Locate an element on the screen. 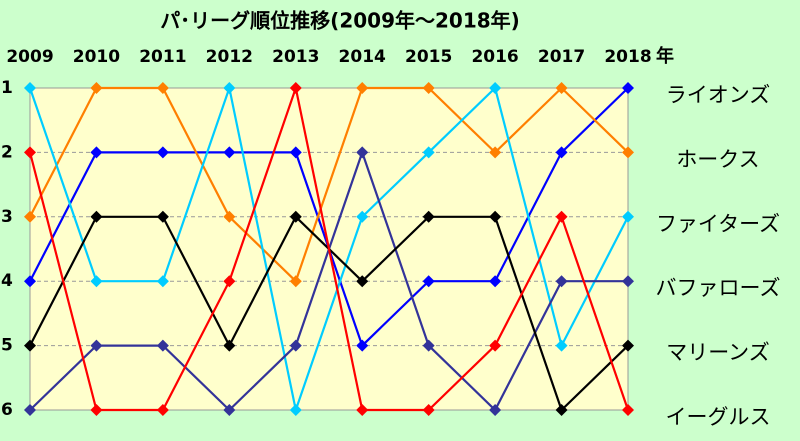 This screenshot has height=441, width=800. series-label: マリーンズ is located at coordinates (718, 353).